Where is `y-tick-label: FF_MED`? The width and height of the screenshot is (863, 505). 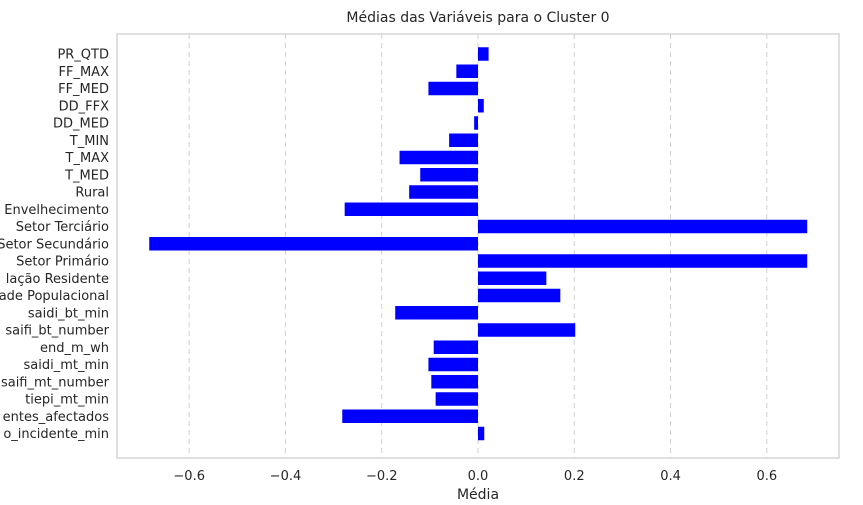 y-tick-label: FF_MED is located at coordinates (83, 89).